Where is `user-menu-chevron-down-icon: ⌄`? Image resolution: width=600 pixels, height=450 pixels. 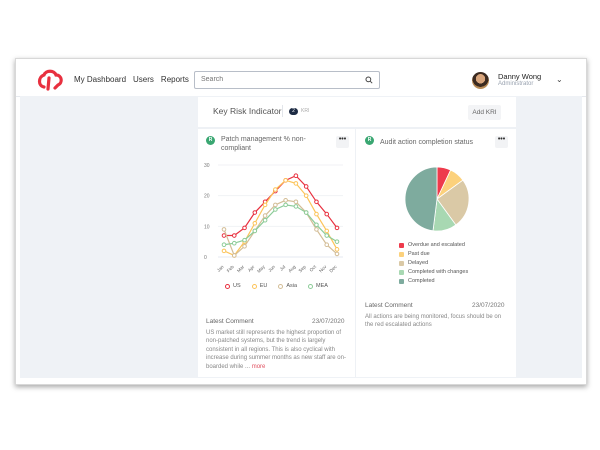
user-menu-chevron-down-icon: ⌄ is located at coordinates (559, 79).